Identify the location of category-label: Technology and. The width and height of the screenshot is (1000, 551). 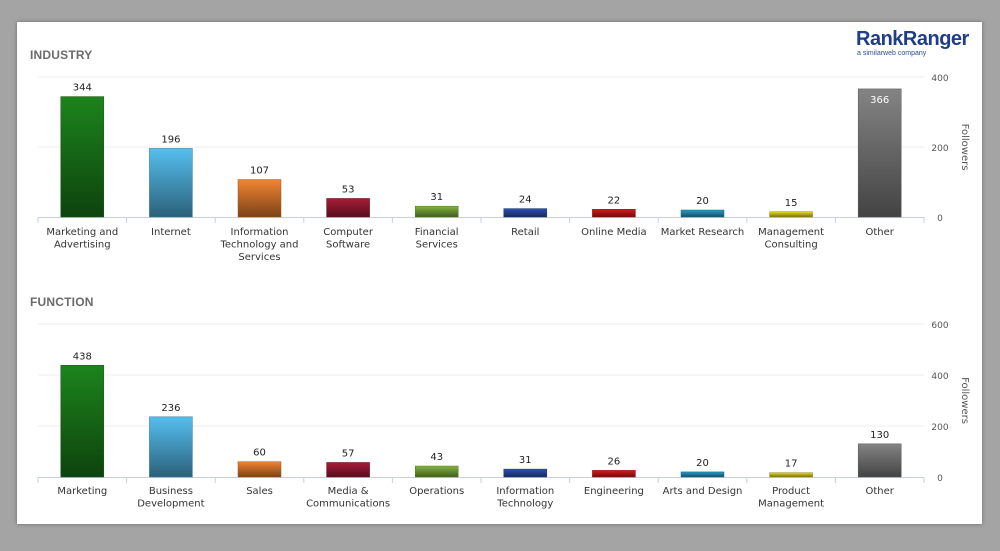
(258, 245).